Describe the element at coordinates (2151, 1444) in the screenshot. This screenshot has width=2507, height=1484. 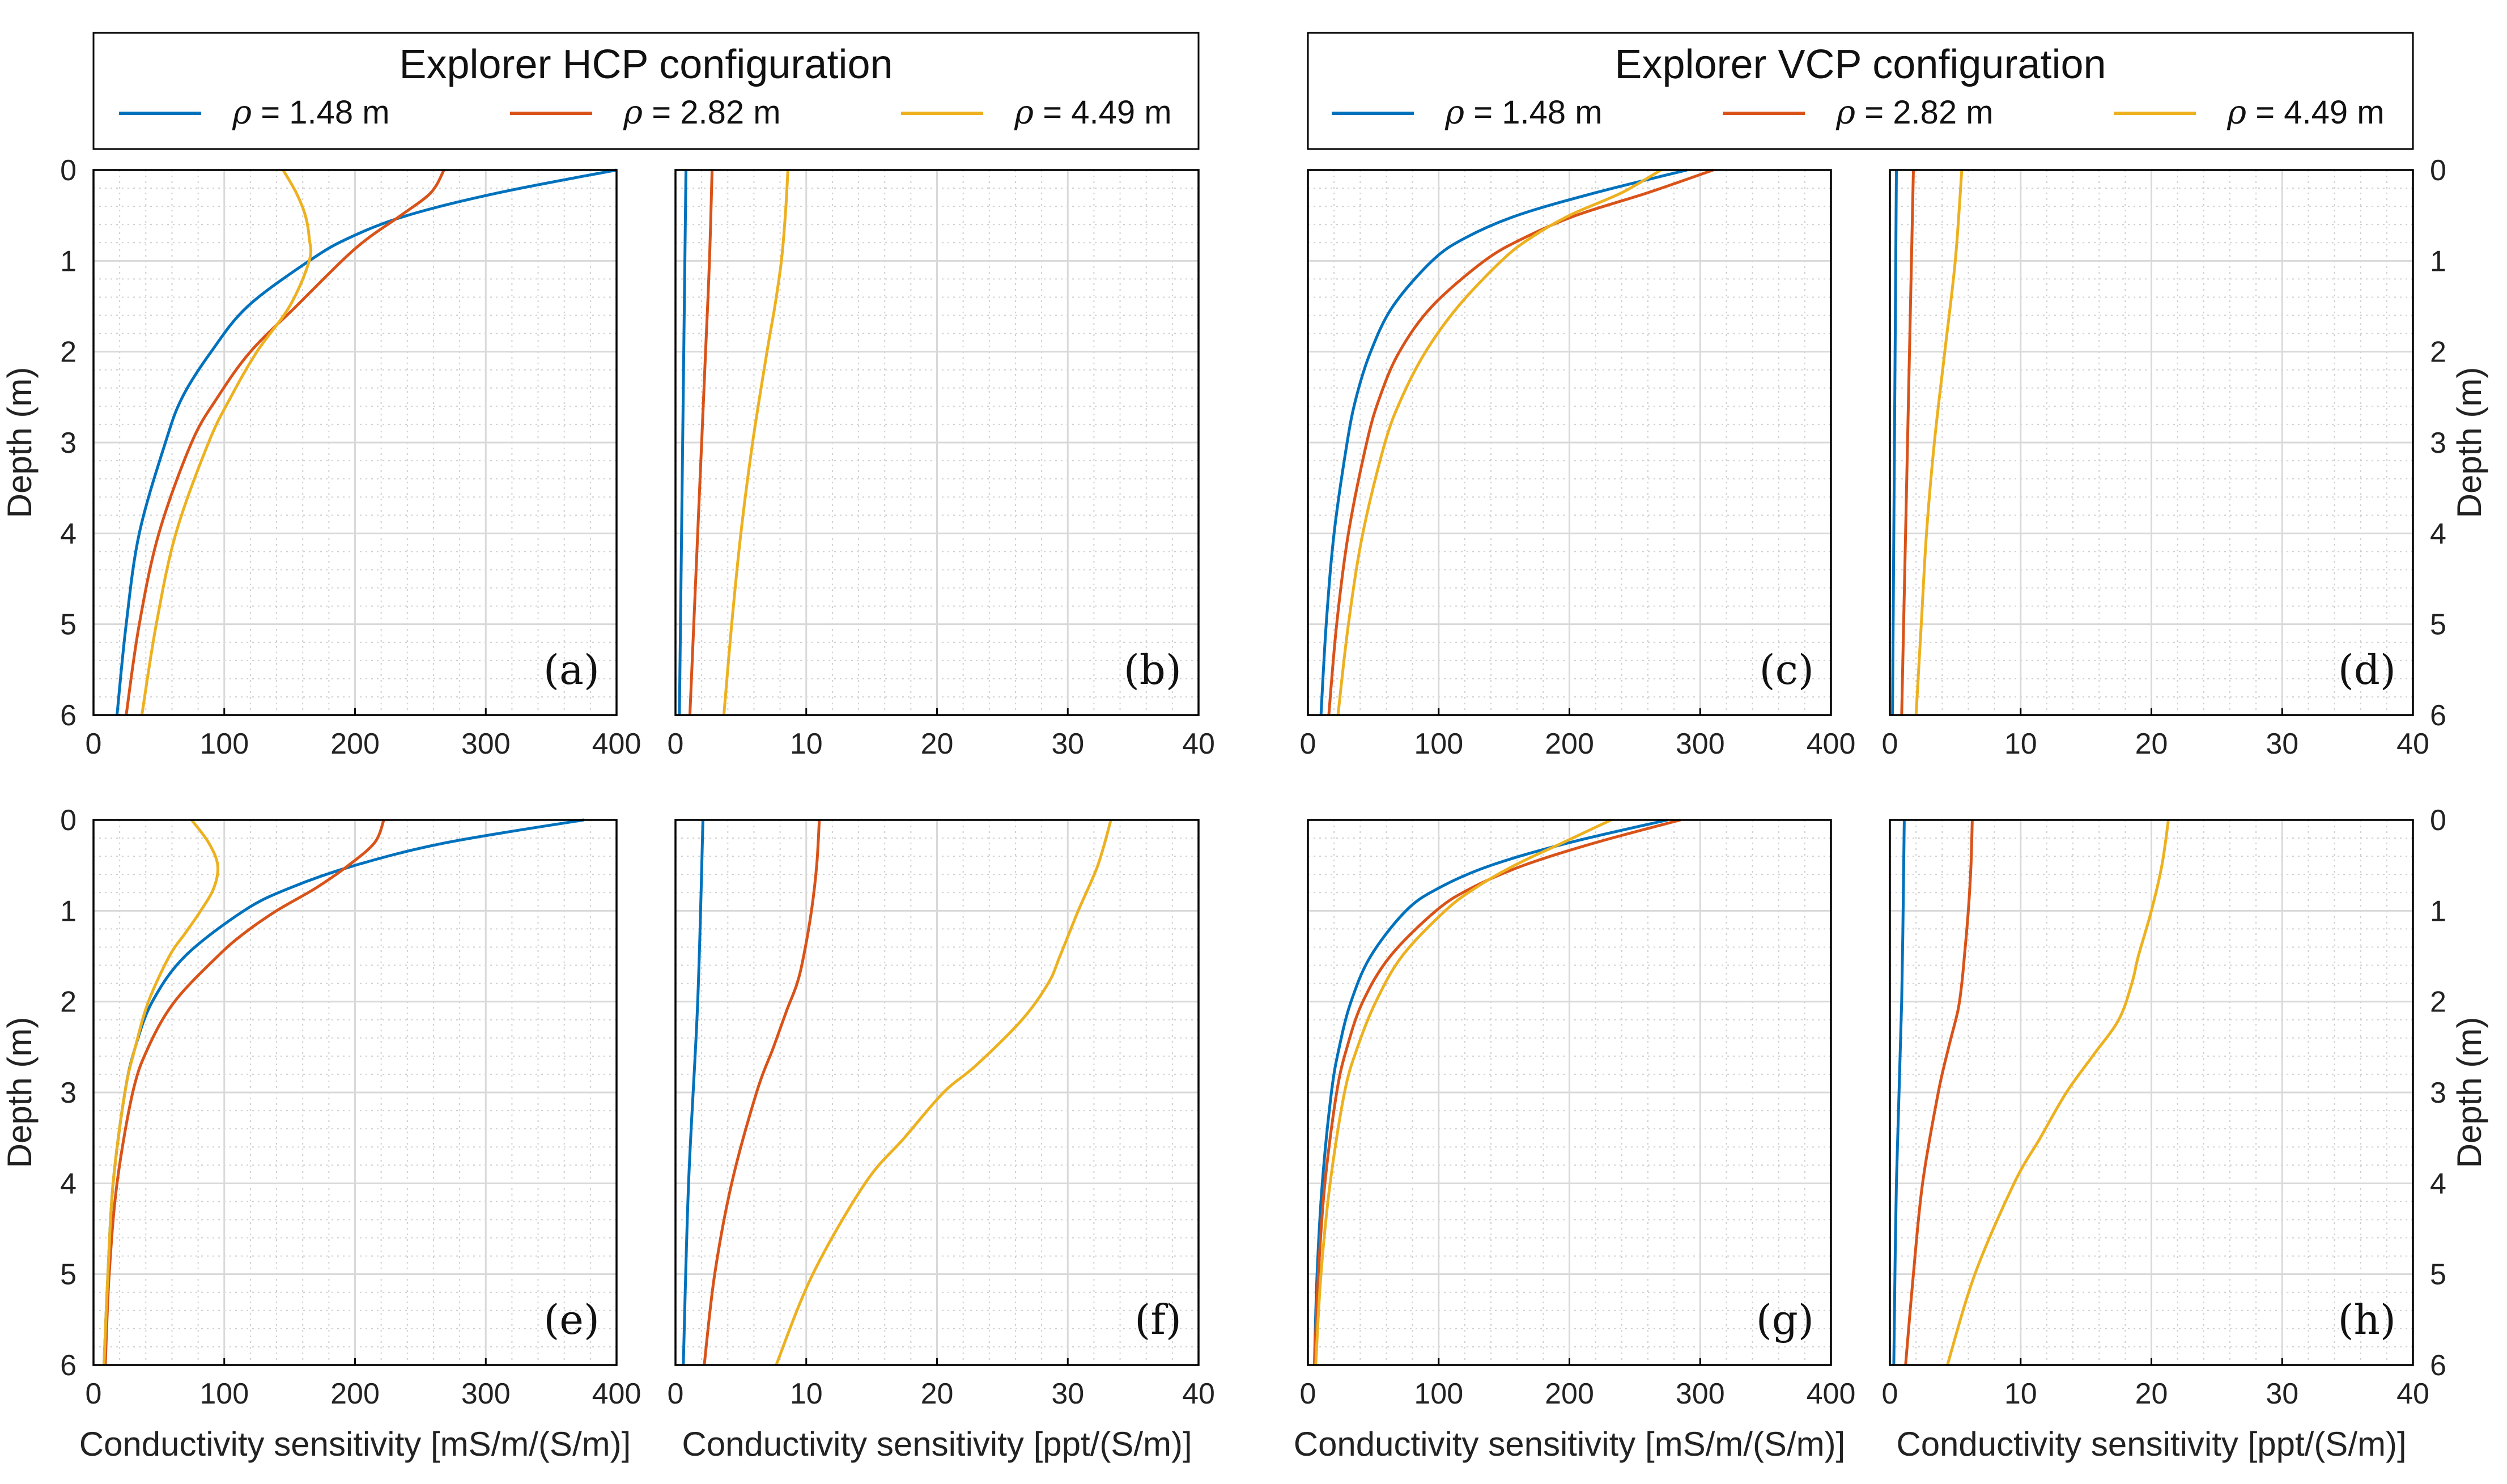
I see `x-axis-label: Conductivity sensitivity [ppt/(S/m)]` at that location.